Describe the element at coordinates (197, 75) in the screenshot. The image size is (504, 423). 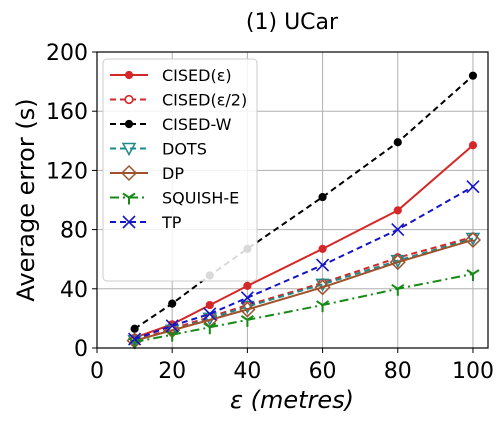
I see `legend-label: CISED(ε)` at that location.